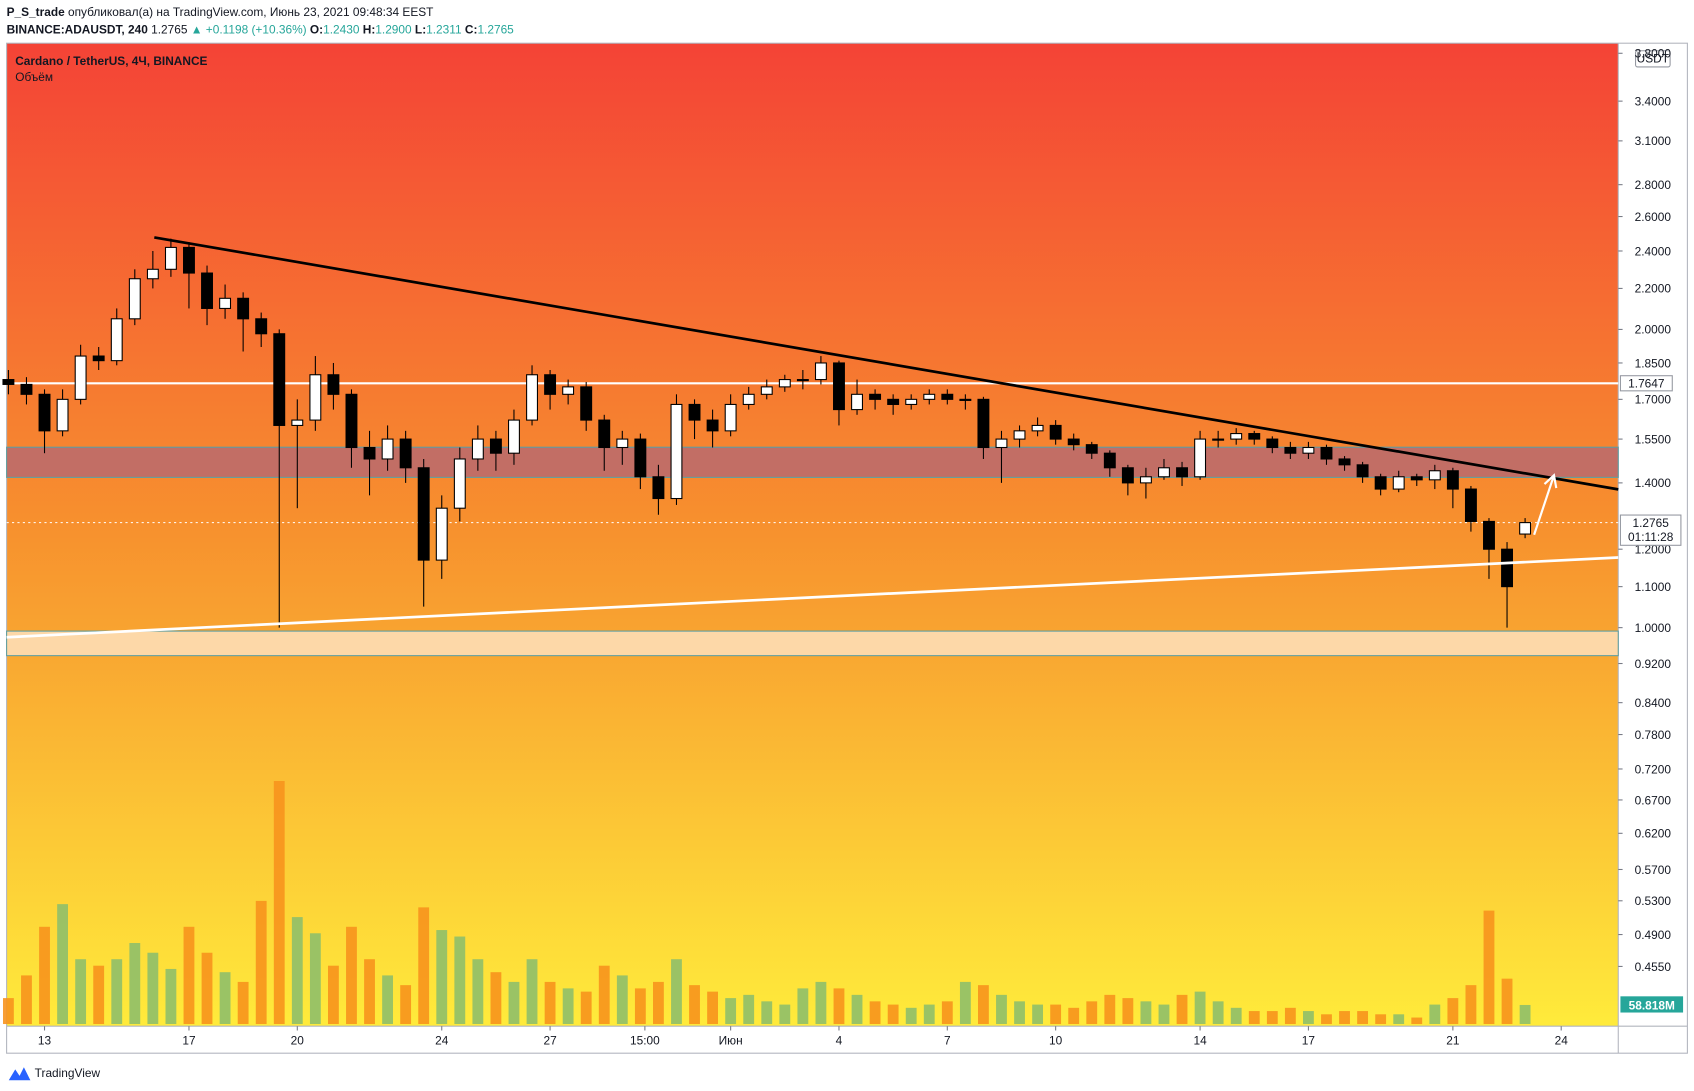 The width and height of the screenshot is (1694, 1091). Describe the element at coordinates (1653, 185) in the screenshot. I see `y-tick-label: 2.8000` at that location.